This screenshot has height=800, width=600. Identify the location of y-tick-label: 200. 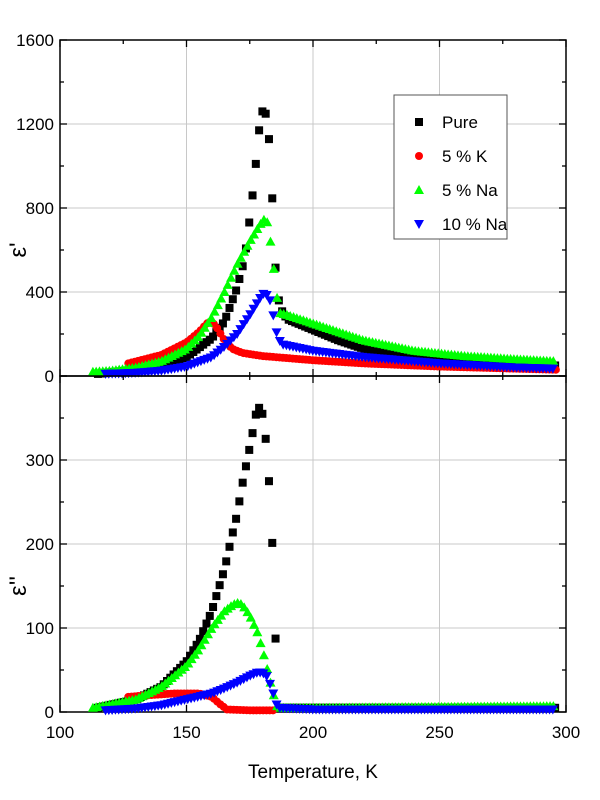
(40, 544).